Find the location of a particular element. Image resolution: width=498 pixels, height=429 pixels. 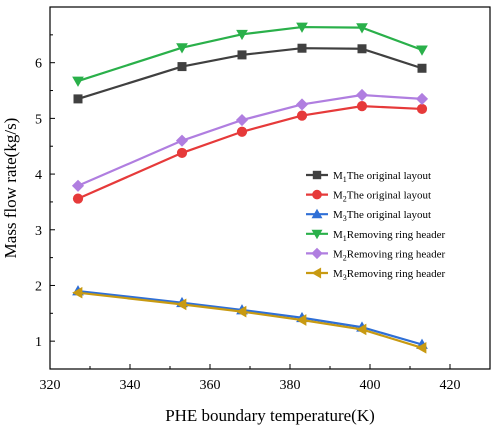

legend-item: M3The original layout is located at coordinates (368, 215).